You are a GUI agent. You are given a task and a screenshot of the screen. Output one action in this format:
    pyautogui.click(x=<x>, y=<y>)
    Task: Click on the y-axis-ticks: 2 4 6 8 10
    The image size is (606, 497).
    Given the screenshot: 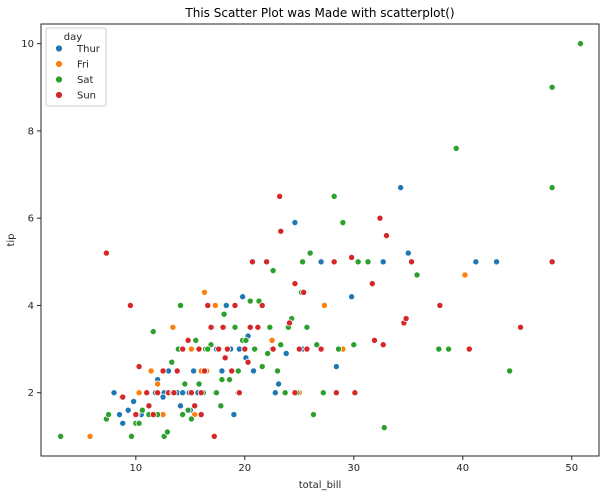 What is the action you would take?
    pyautogui.click(x=31, y=219)
    